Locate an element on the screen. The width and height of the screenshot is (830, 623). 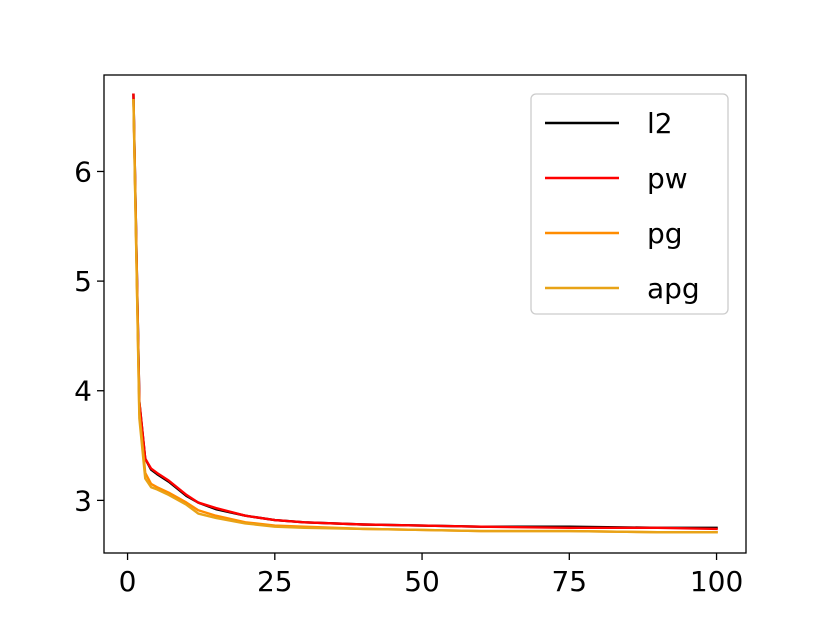
legend-label-pw: pw is located at coordinates (667, 178).